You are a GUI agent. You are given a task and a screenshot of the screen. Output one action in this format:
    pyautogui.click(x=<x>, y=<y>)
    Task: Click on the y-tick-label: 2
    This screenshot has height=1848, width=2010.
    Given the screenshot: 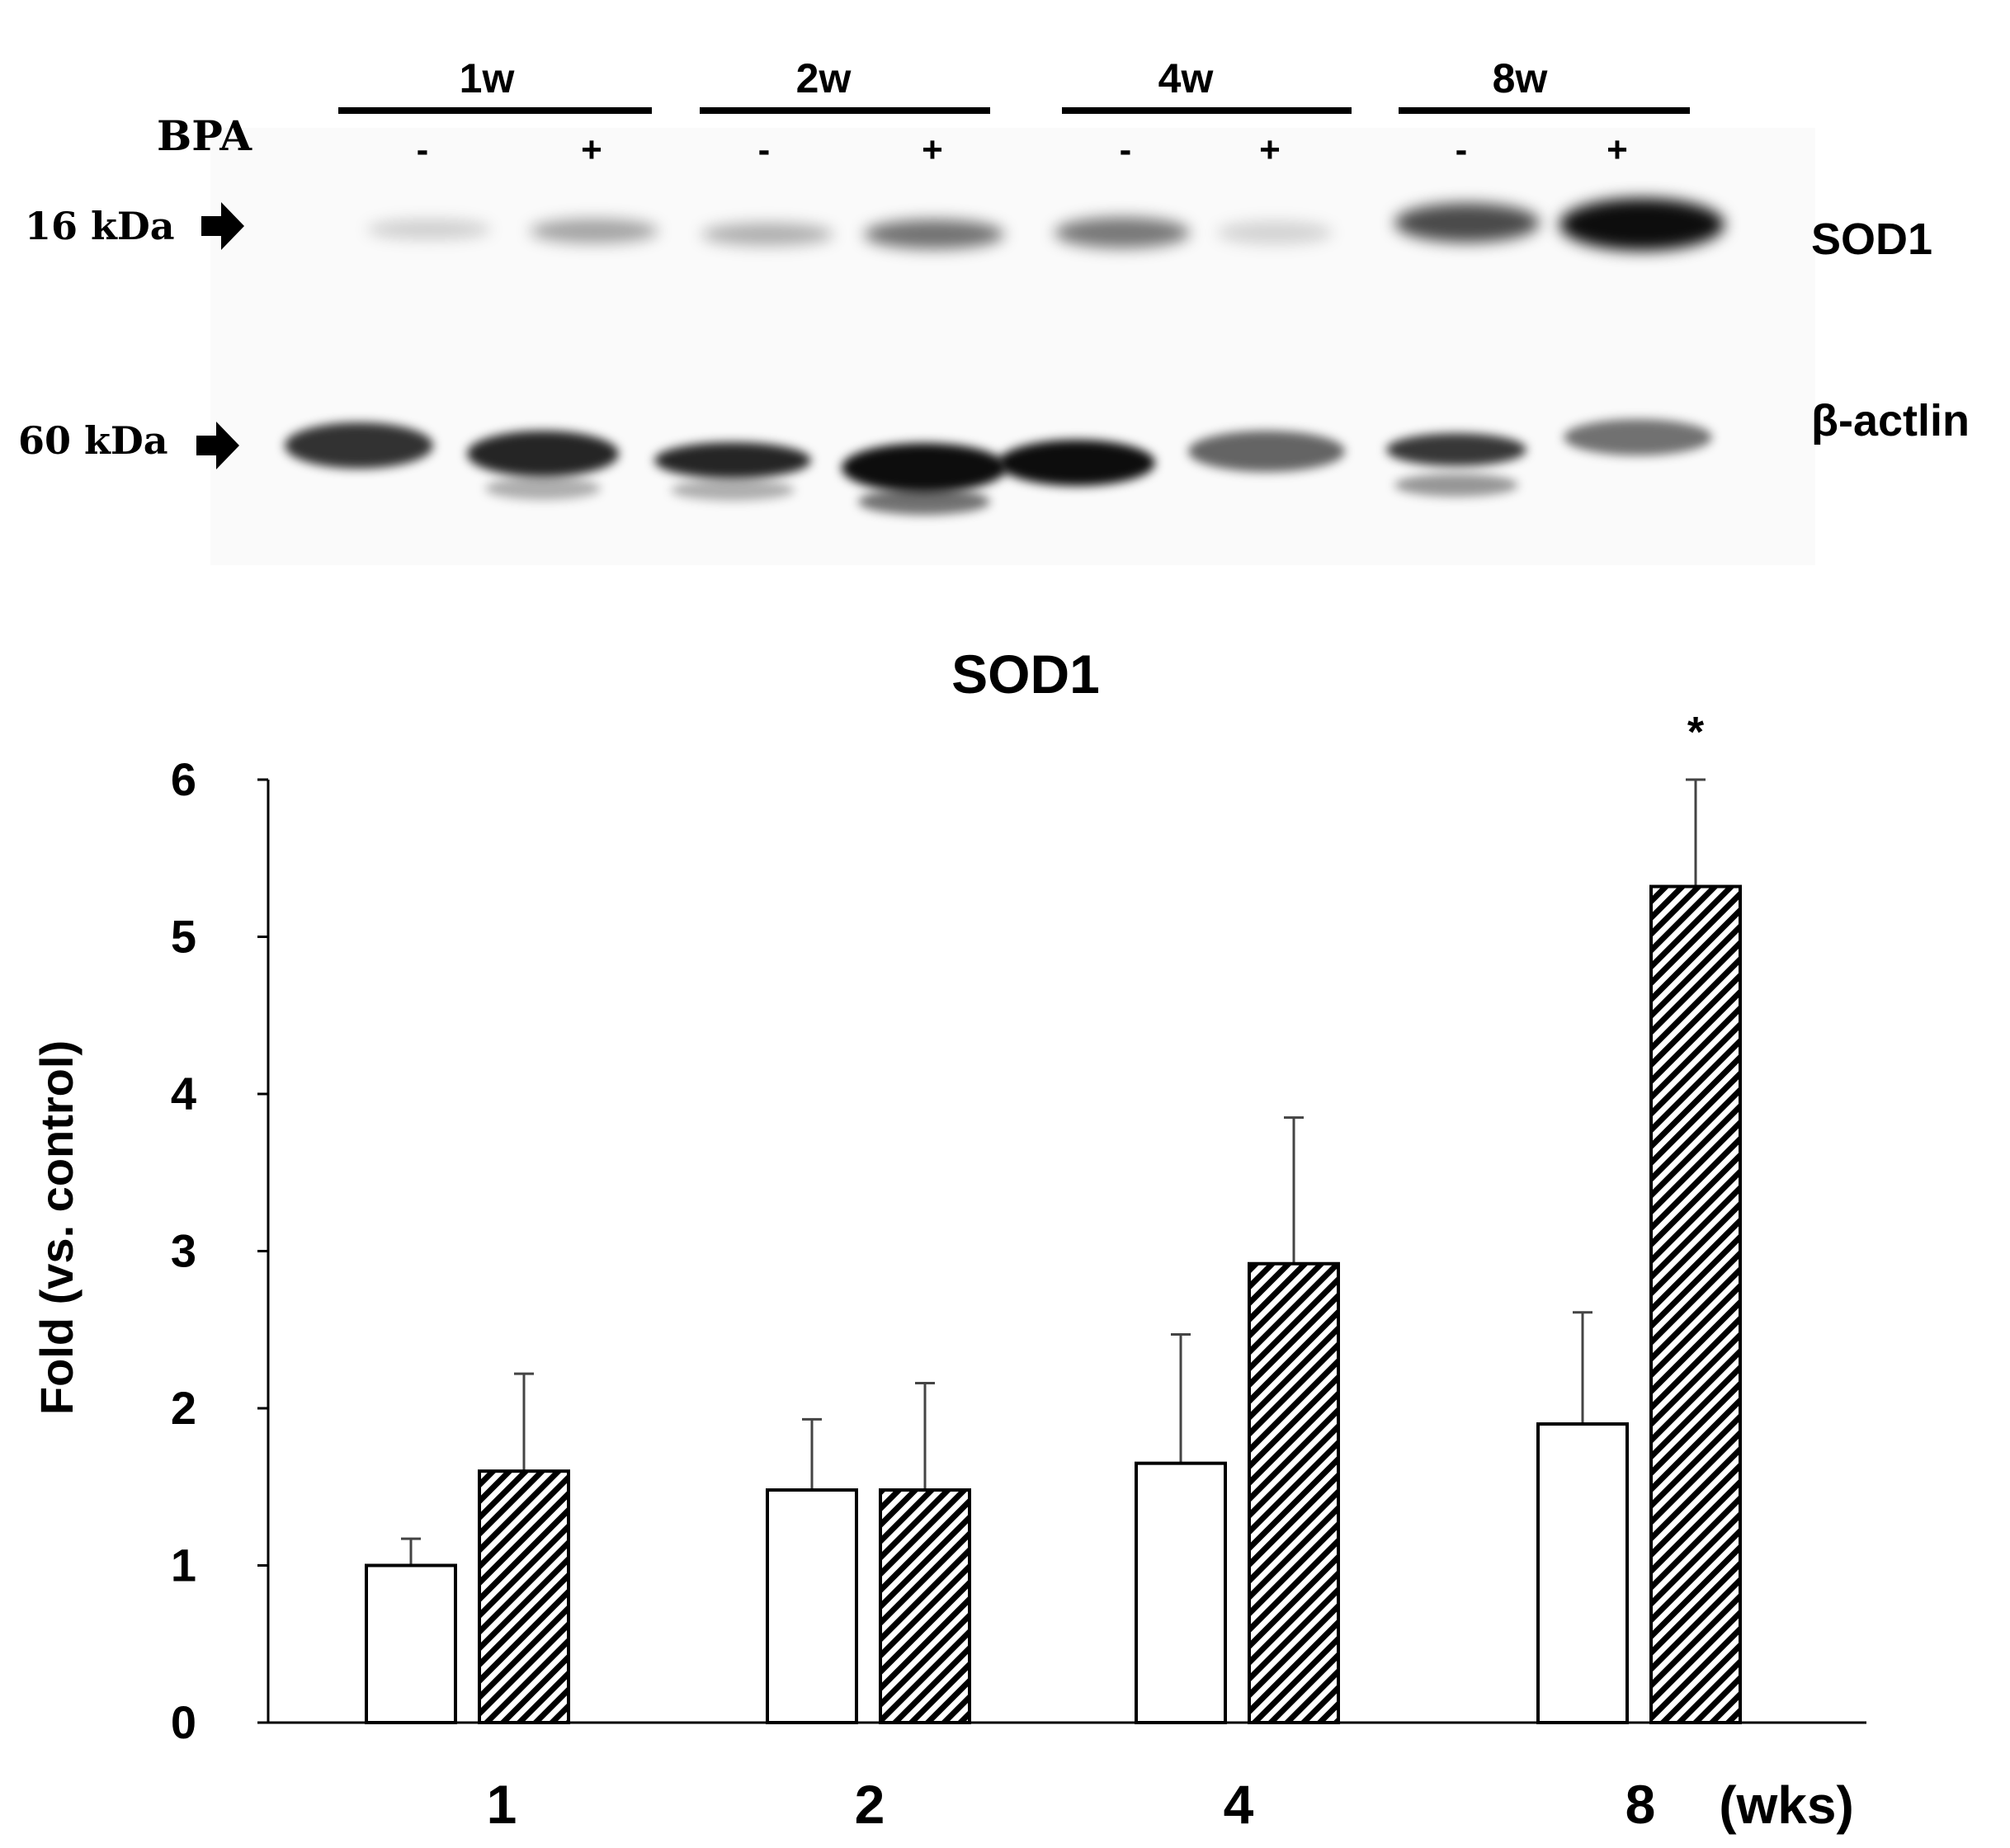 What is the action you would take?
    pyautogui.click(x=184, y=1408)
    